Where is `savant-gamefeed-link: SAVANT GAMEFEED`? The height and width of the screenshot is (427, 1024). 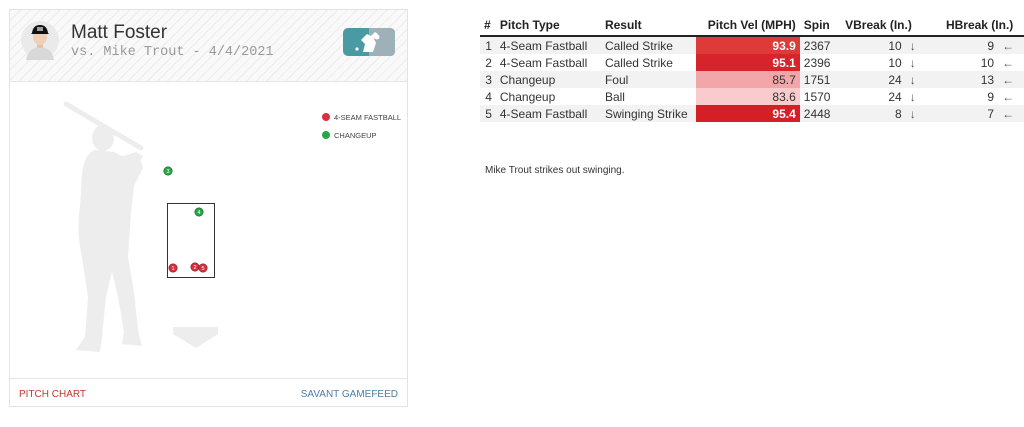
savant-gamefeed-link: SAVANT GAMEFEED is located at coordinates (349, 394).